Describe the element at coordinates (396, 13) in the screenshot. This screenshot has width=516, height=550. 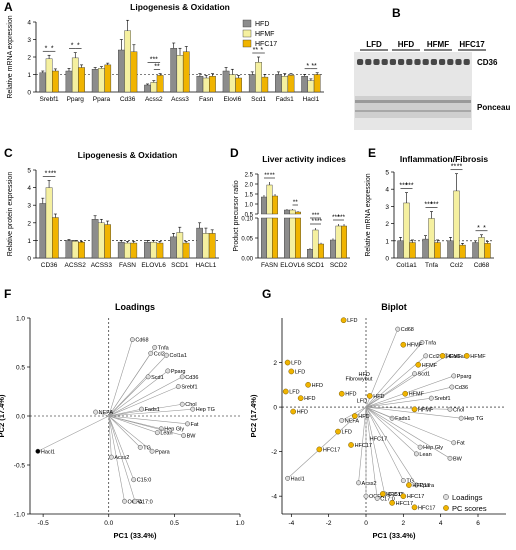
I see `panel-label-b: B` at that location.